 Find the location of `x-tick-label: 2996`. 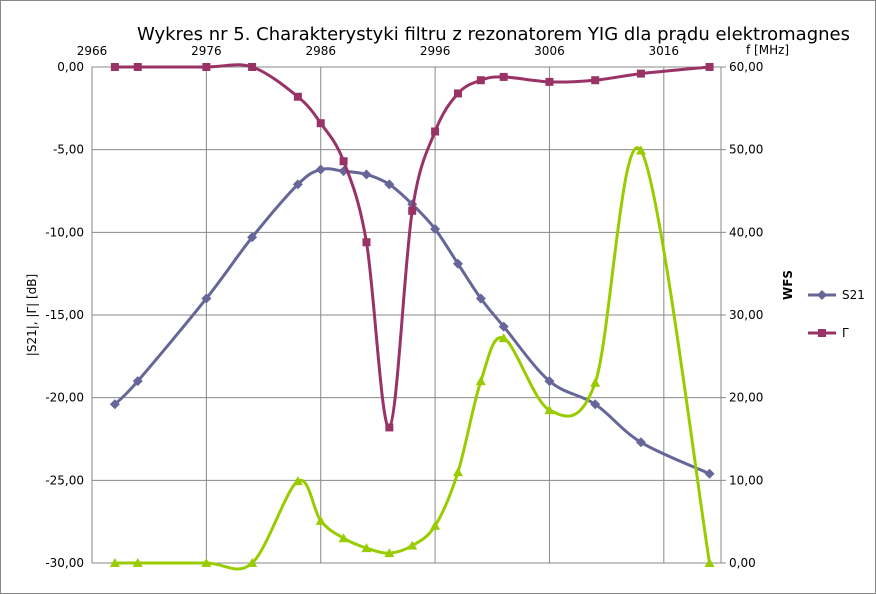

x-tick-label: 2996 is located at coordinates (435, 51).